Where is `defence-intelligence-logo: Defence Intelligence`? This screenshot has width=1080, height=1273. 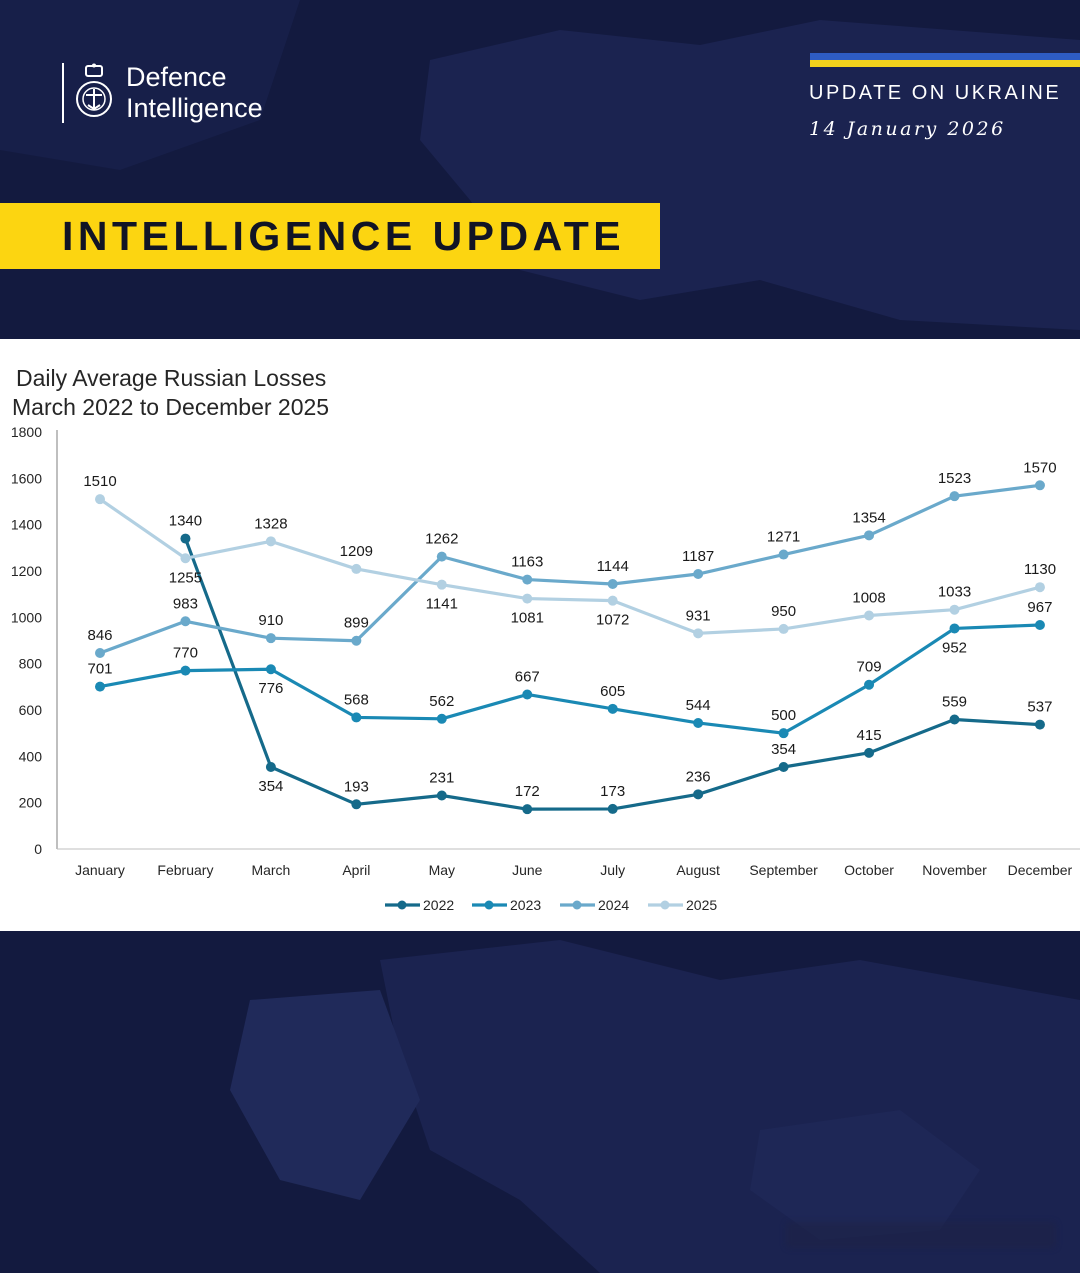
defence-intelligence-logo: Defence Intelligence is located at coordinates (162, 93).